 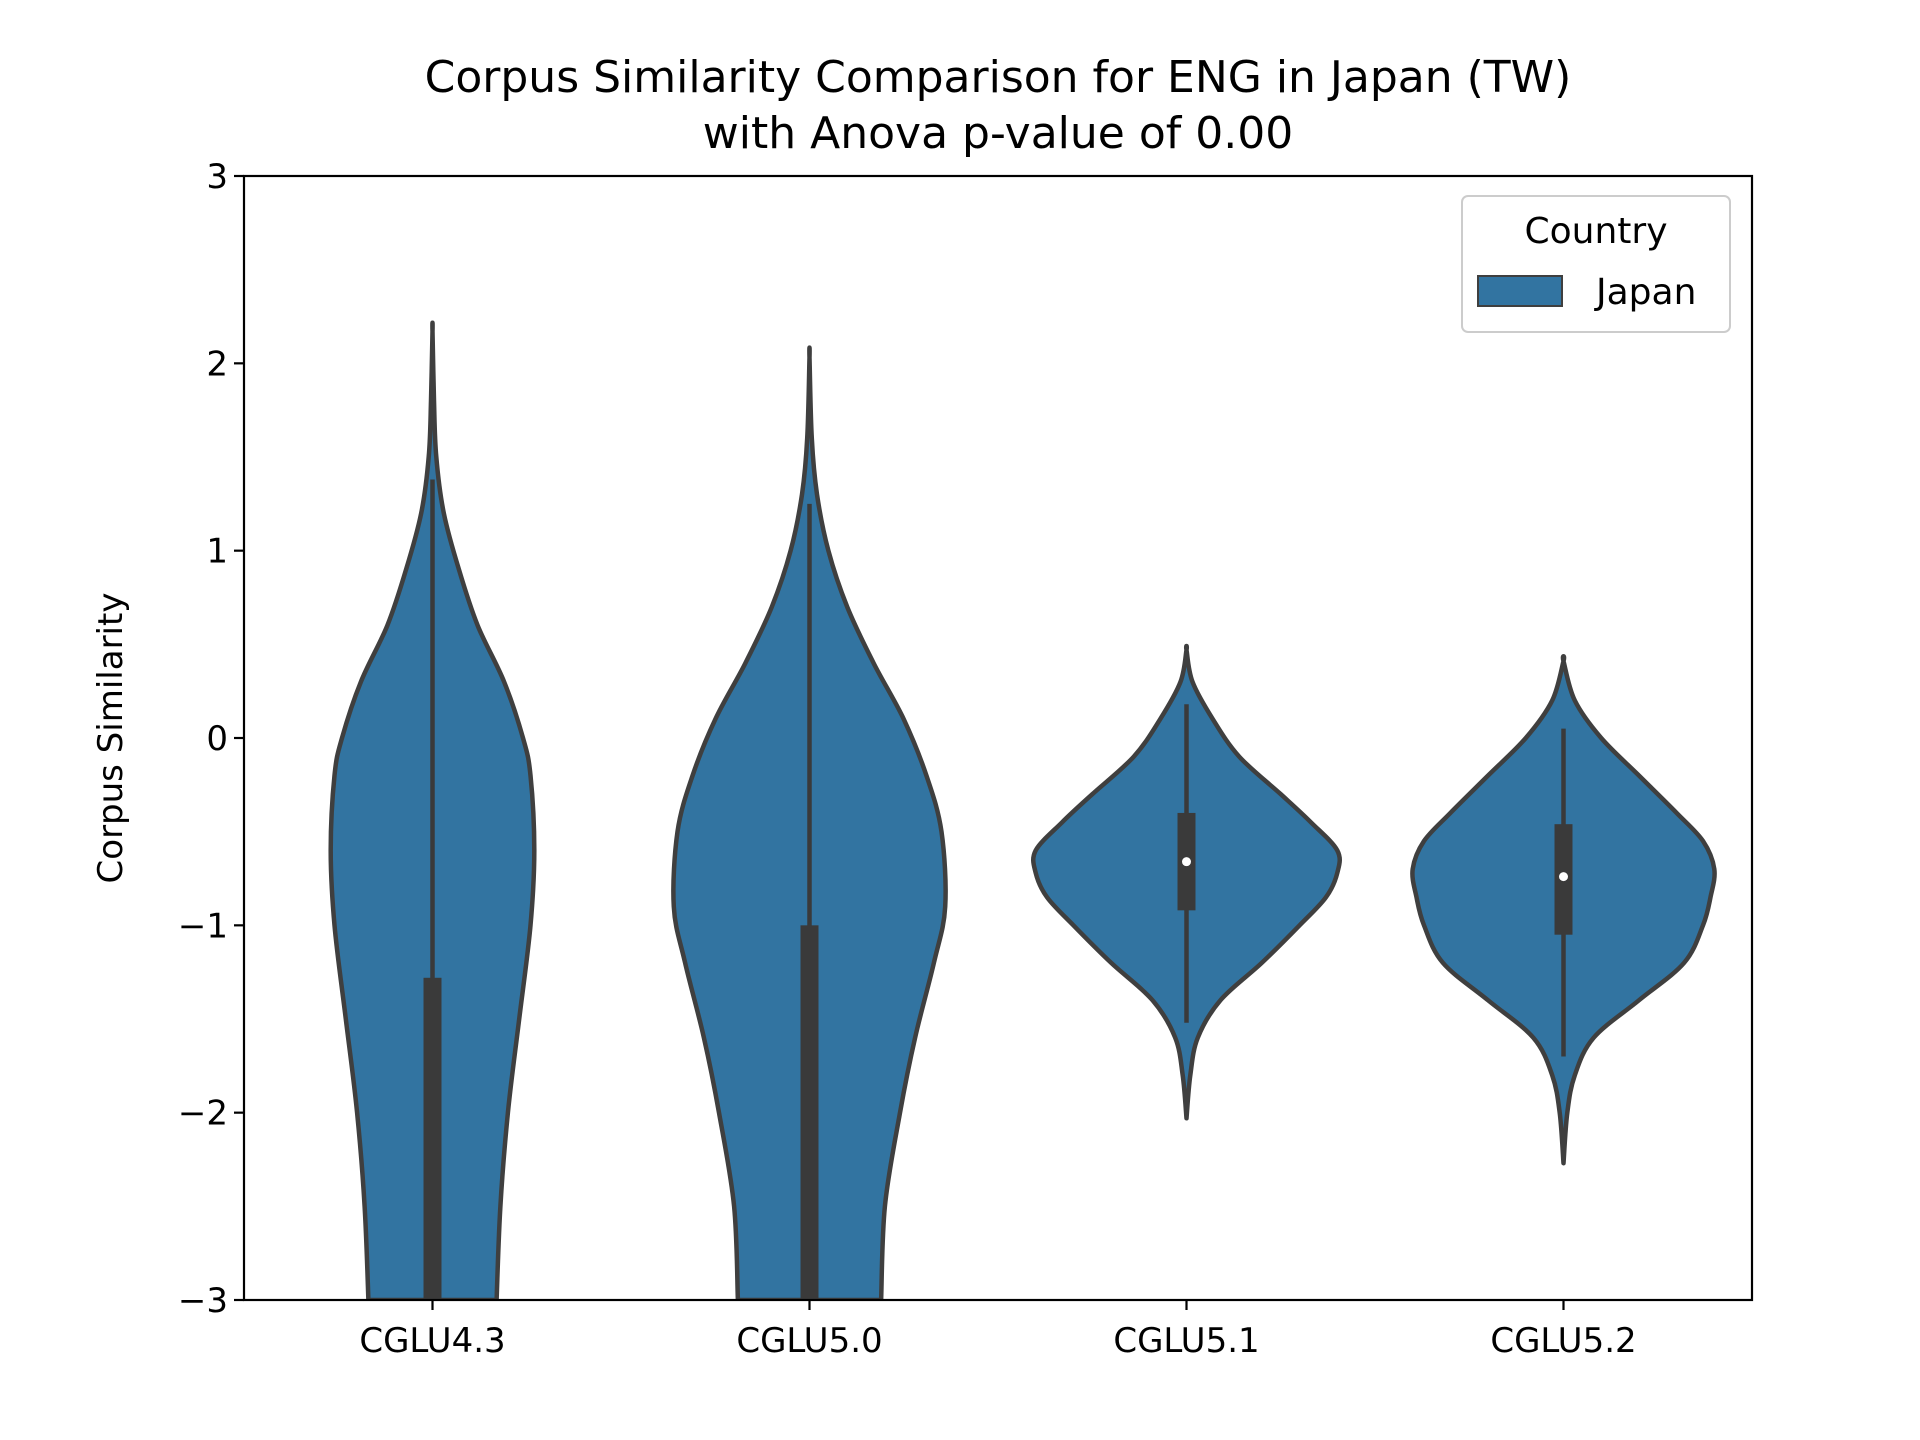 What do you see at coordinates (217, 364) in the screenshot?
I see `y-tick-label: 2` at bounding box center [217, 364].